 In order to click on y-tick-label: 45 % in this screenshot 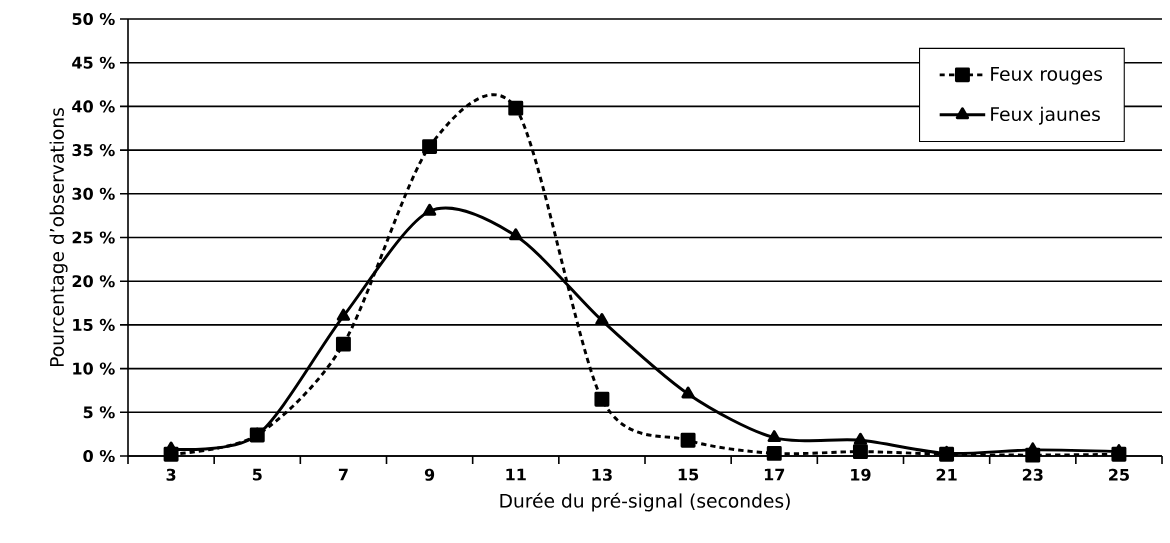, I will do `click(93, 62)`.